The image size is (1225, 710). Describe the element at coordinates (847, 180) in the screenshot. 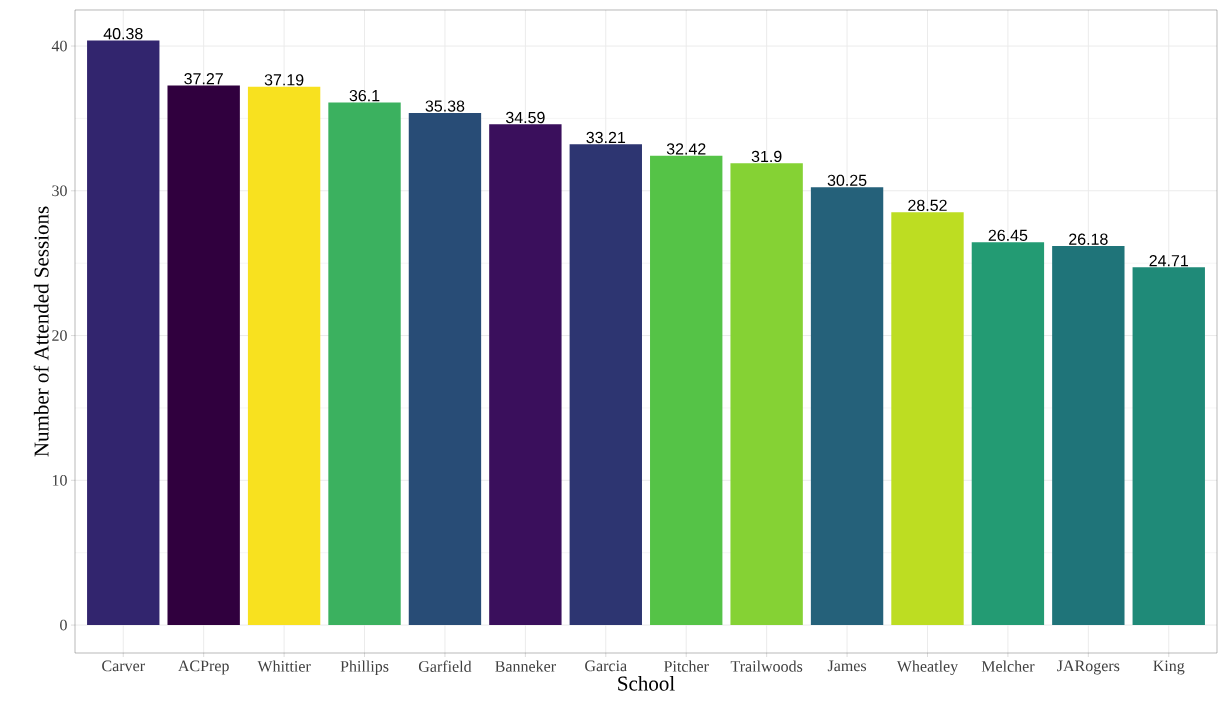

I see `data-label: 30.25` at that location.